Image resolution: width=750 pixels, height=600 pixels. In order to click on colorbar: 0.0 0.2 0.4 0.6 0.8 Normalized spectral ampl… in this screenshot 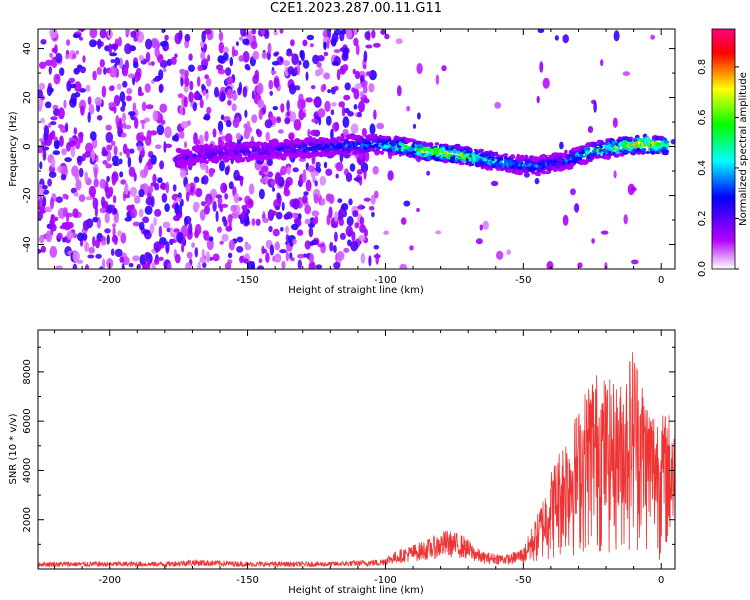, I will do `click(723, 152)`.